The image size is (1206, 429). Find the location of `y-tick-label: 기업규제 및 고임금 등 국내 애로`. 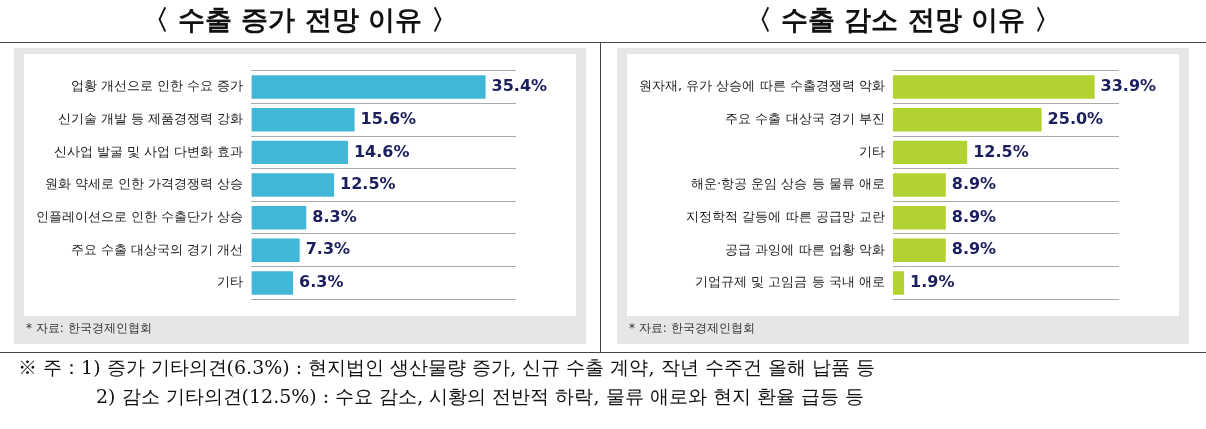

y-tick-label: 기업규제 및 고임금 등 국내 애로 is located at coordinates (790, 282).